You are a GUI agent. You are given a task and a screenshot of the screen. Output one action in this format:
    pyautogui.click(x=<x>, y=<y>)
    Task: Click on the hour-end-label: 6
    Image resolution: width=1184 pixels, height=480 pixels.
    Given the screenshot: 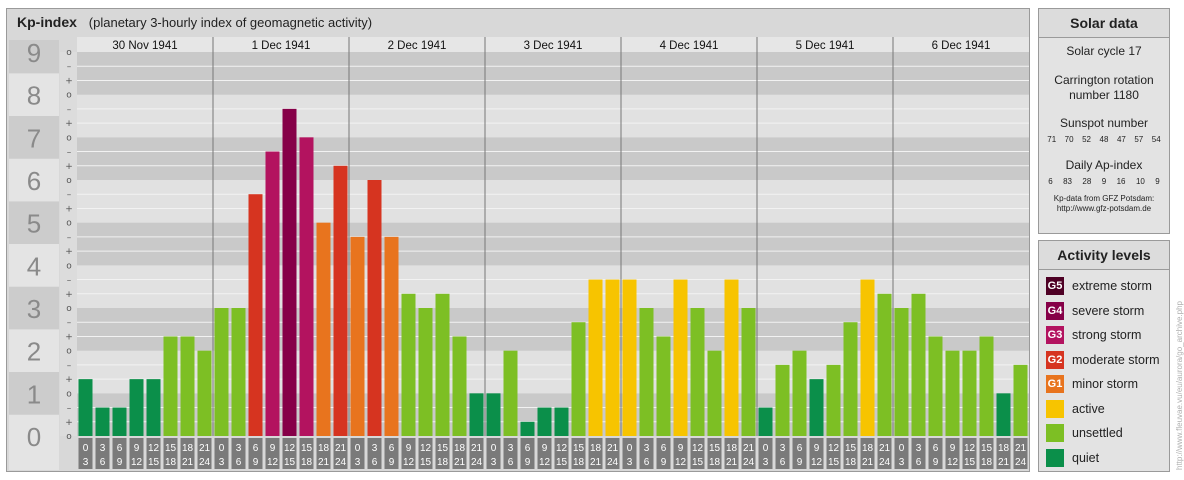 What is the action you would take?
    pyautogui.click(x=783, y=462)
    